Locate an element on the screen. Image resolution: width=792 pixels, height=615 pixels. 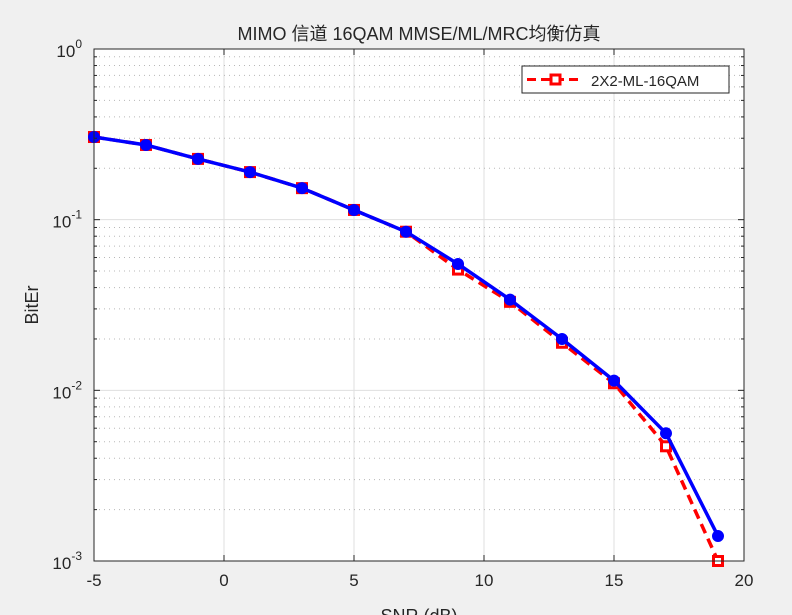
x-tick-label: -5 is located at coordinates (93, 580).